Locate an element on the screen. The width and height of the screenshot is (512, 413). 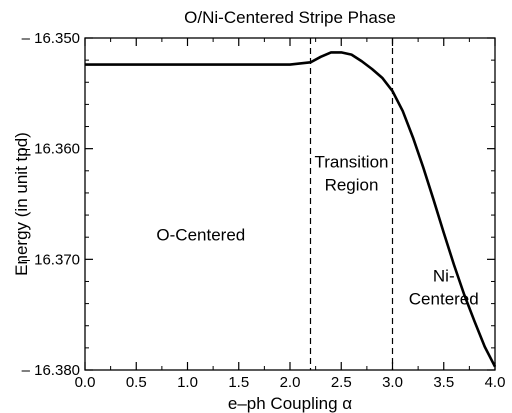
region-label-line: Region is located at coordinates (352, 184).